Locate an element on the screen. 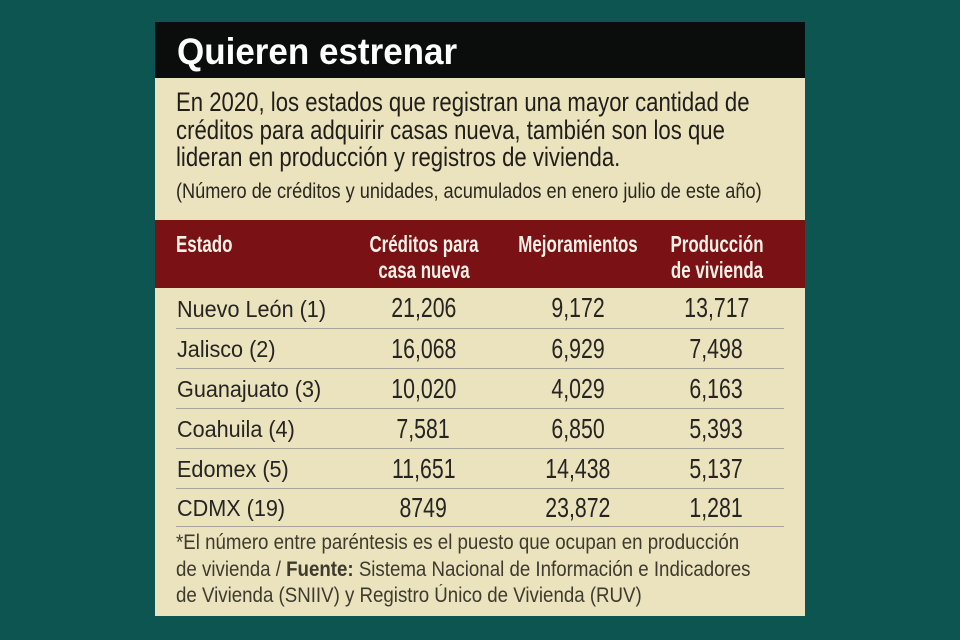  cell-produccion: 6,163 is located at coordinates (716, 388).